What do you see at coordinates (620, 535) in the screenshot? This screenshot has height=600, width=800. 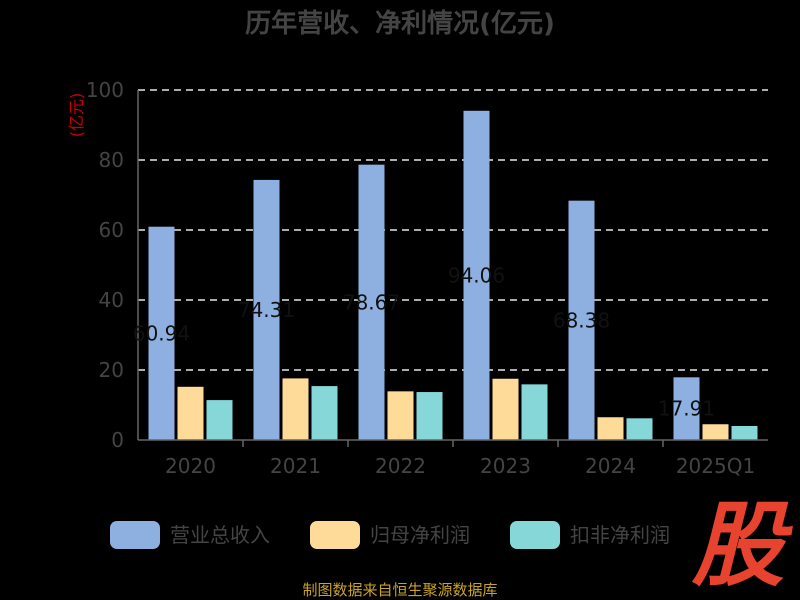 I see `legend-label: 扣非净利润` at bounding box center [620, 535].